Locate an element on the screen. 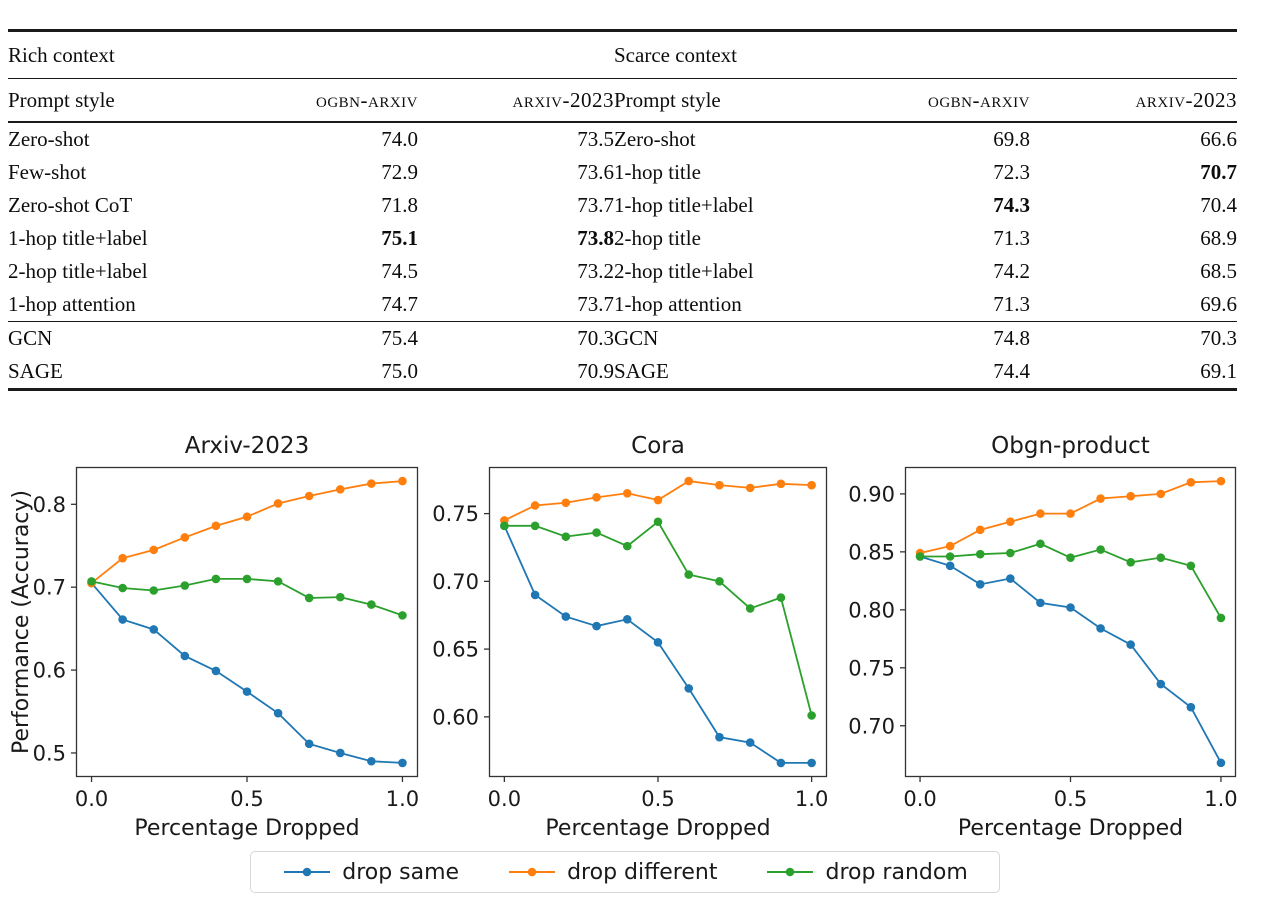 The width and height of the screenshot is (1280, 915). col-header-ogbn-arxiv-scarce: ogbn-arxiv is located at coordinates (979, 99).